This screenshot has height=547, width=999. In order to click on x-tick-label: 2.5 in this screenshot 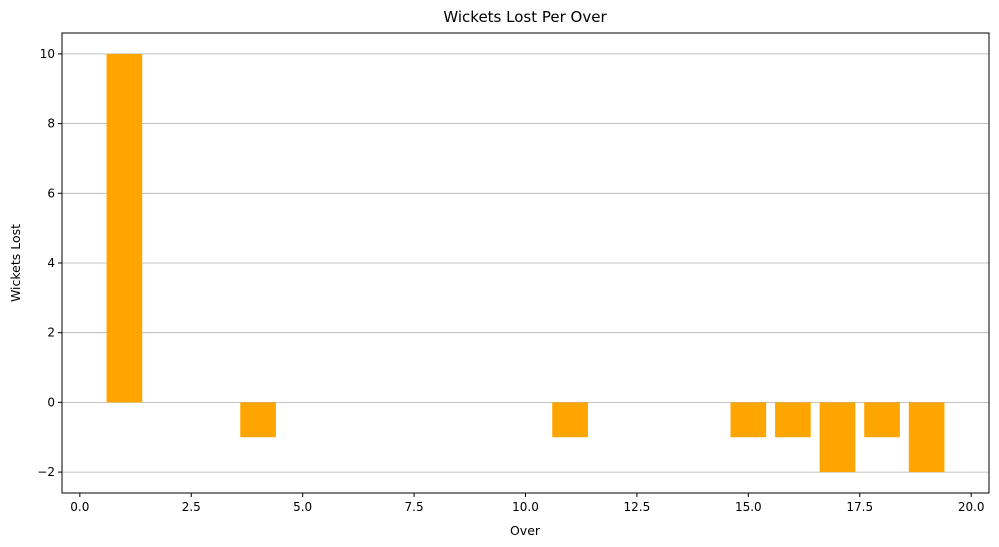, I will do `click(191, 507)`.